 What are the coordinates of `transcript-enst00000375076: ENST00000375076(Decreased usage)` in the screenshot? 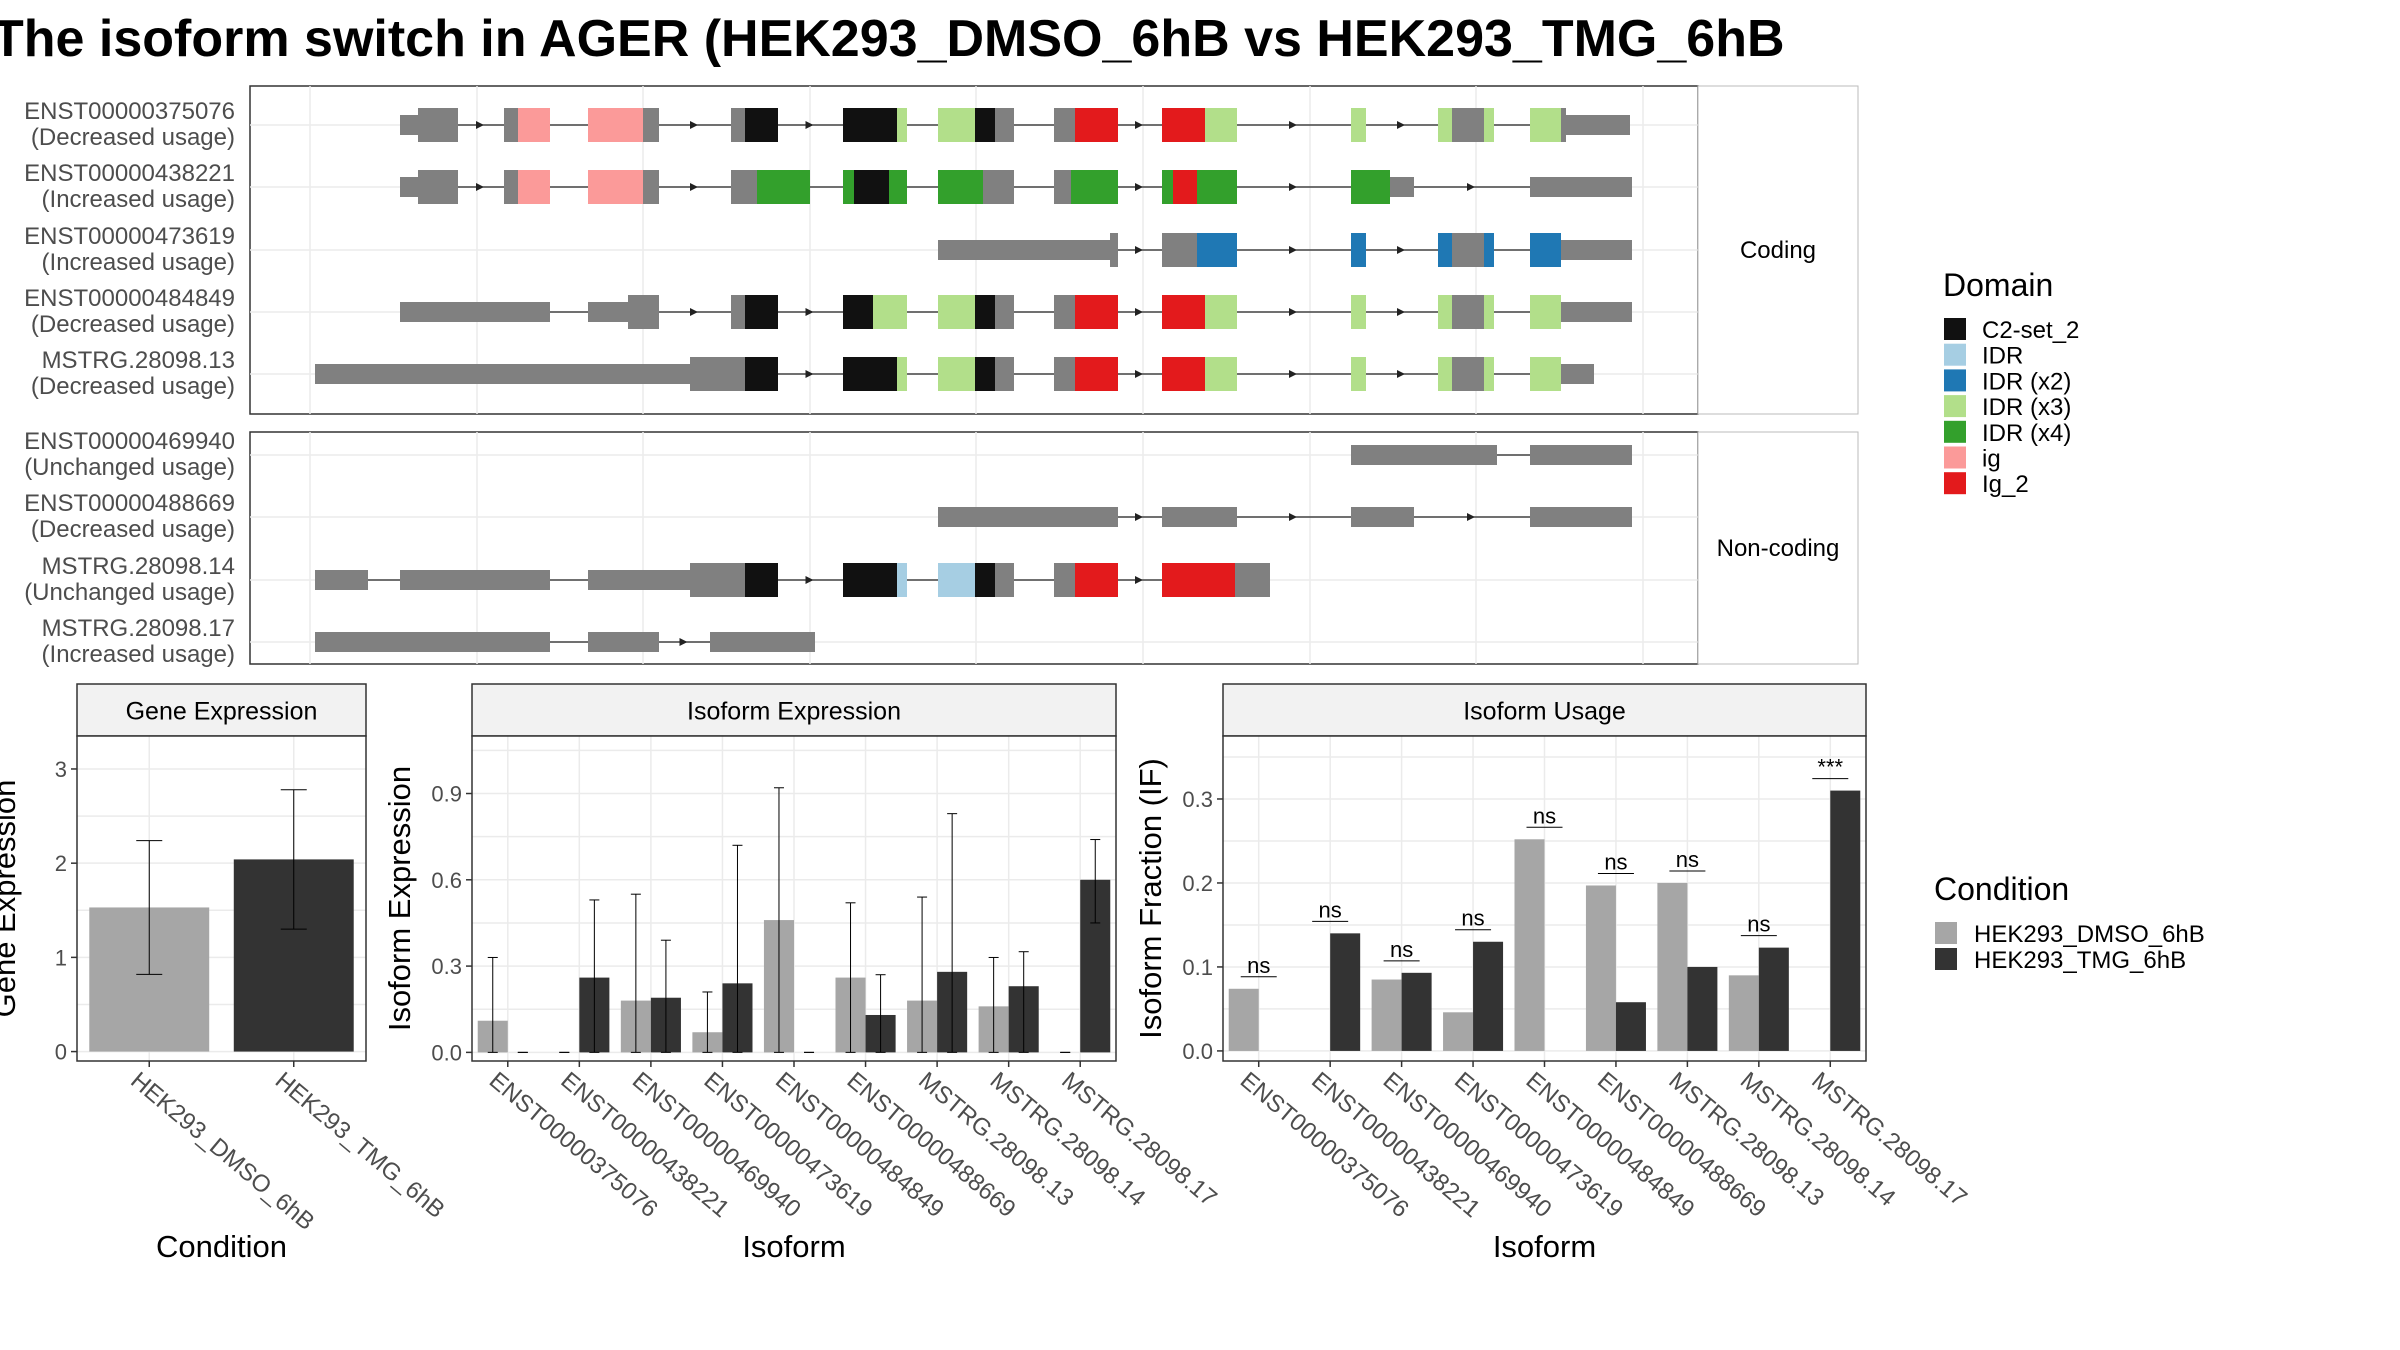 It's located at (827, 124).